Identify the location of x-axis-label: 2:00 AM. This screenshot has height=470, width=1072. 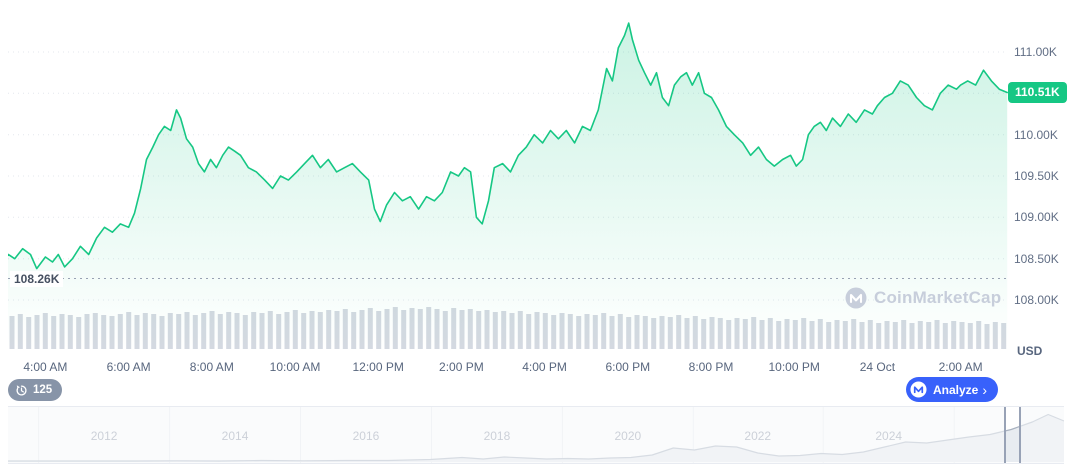
(960, 367).